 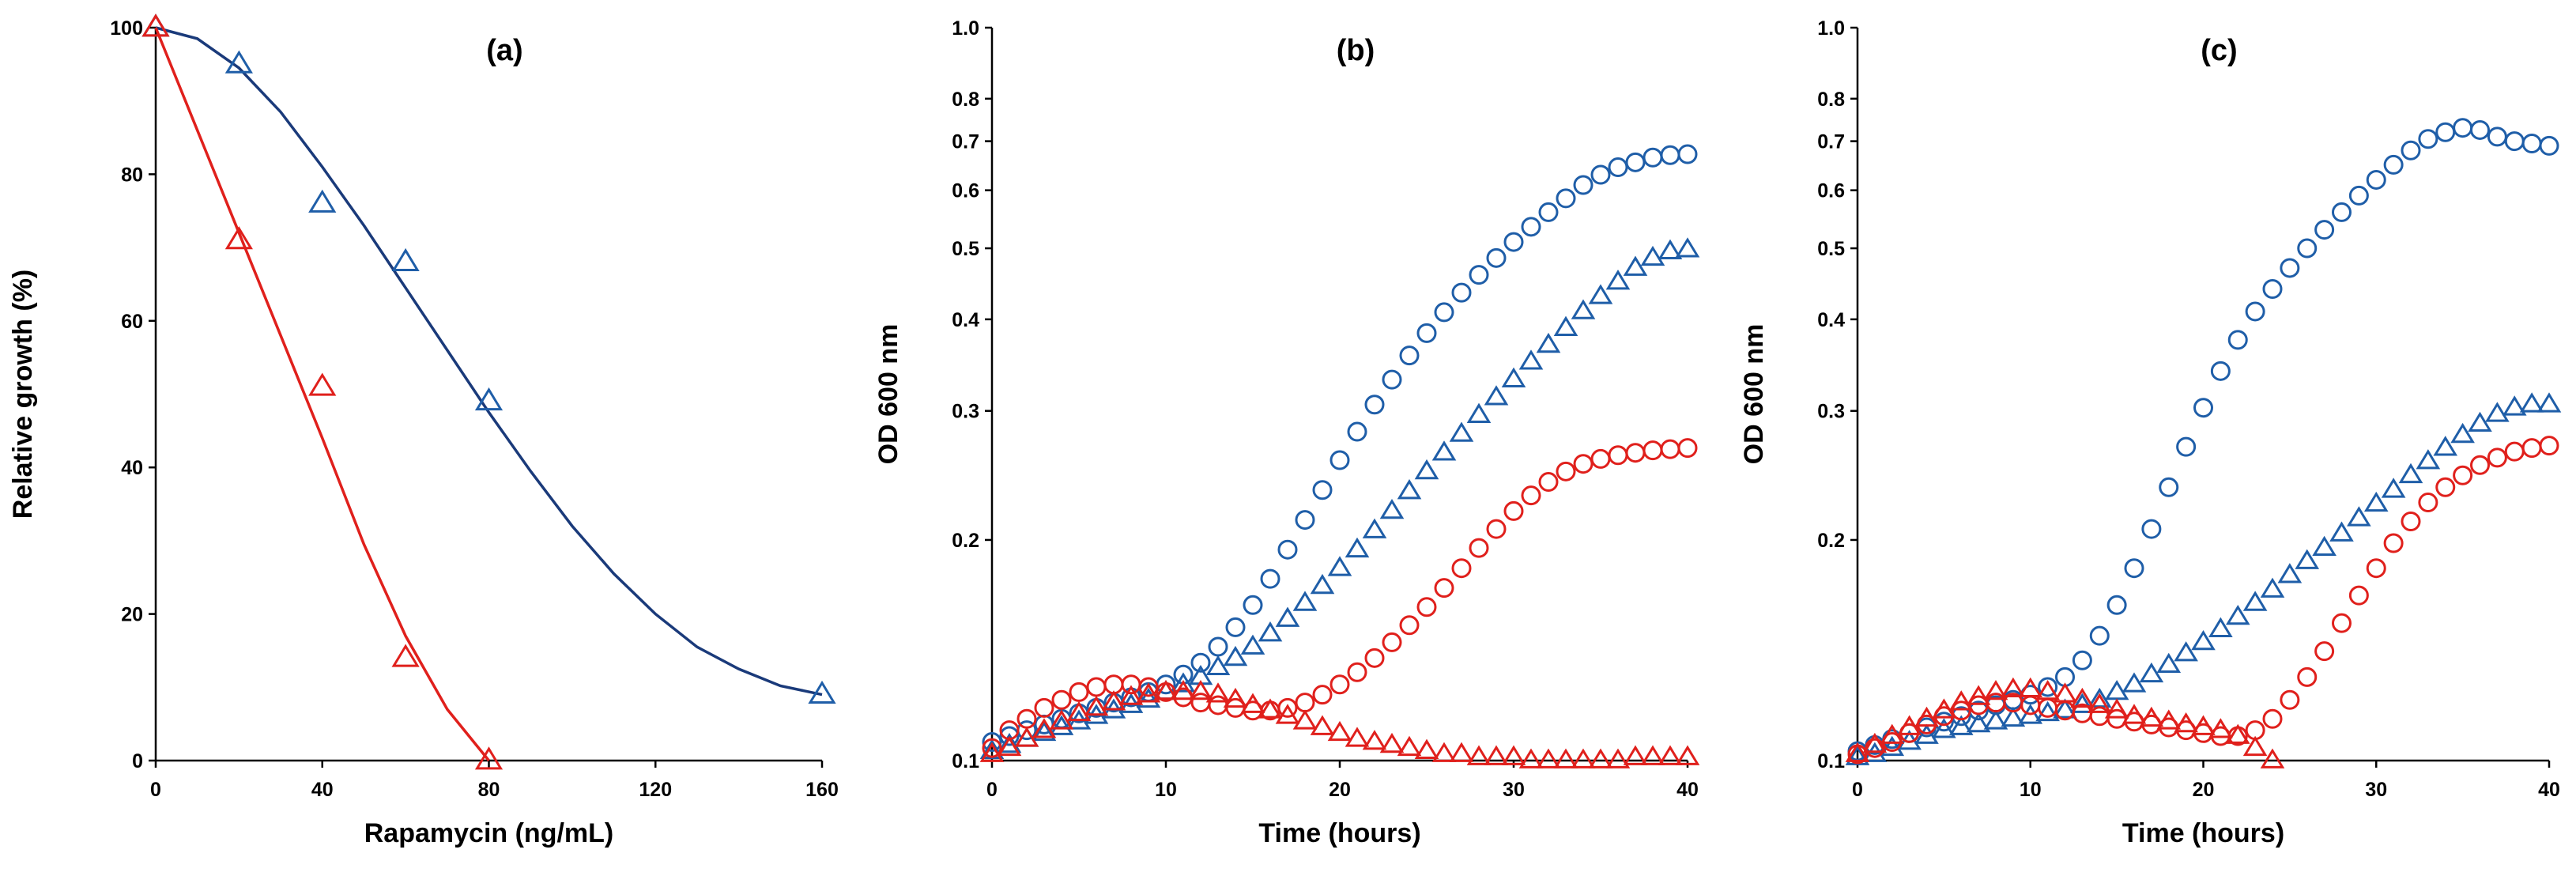 What do you see at coordinates (655, 790) in the screenshot?
I see `x-tick-label: 120` at bounding box center [655, 790].